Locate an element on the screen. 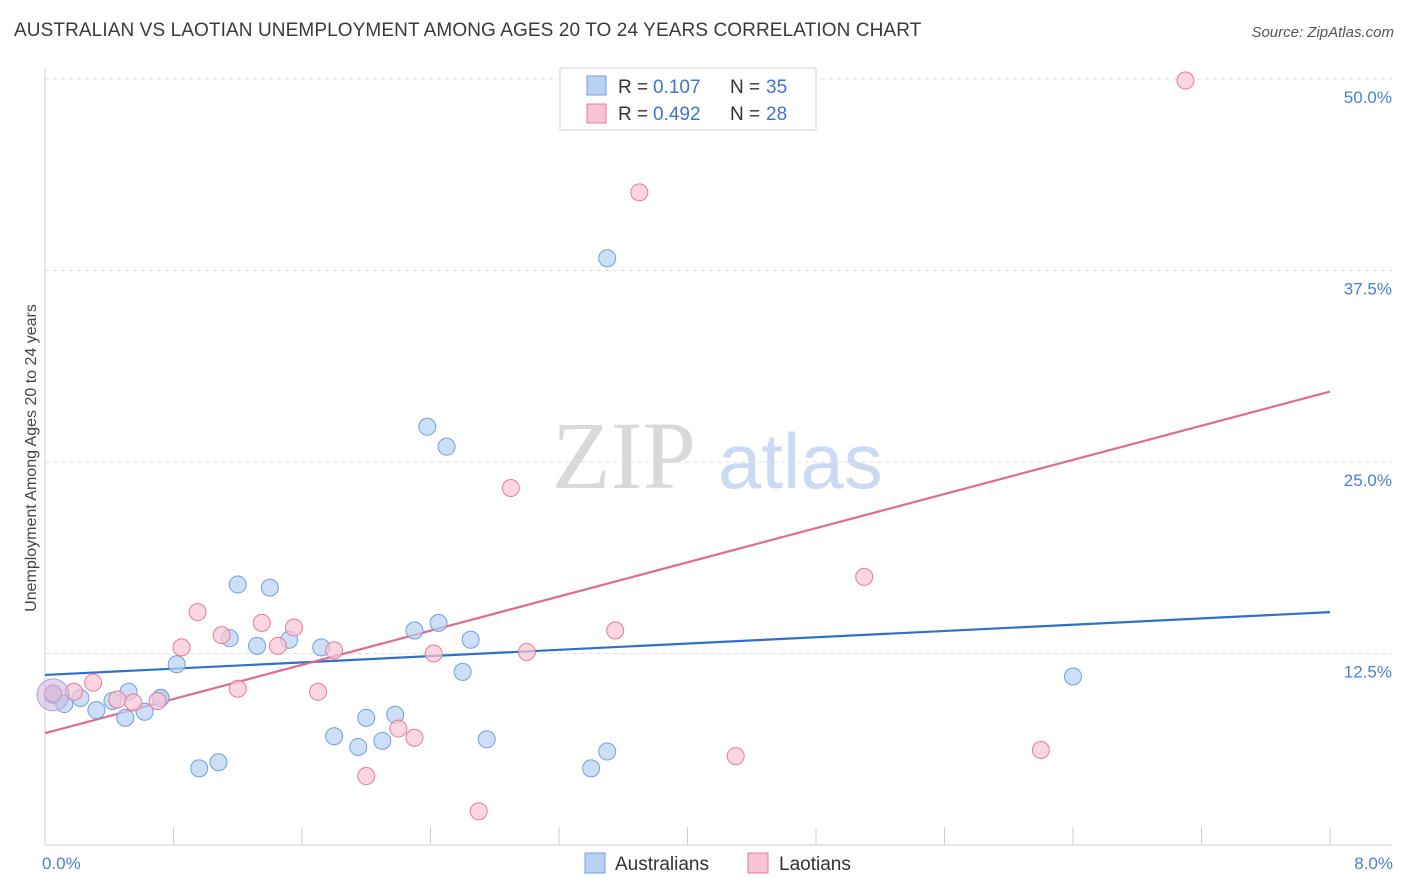 The image size is (1406, 892). bottom-legend-australians: Australians is located at coordinates (662, 864).